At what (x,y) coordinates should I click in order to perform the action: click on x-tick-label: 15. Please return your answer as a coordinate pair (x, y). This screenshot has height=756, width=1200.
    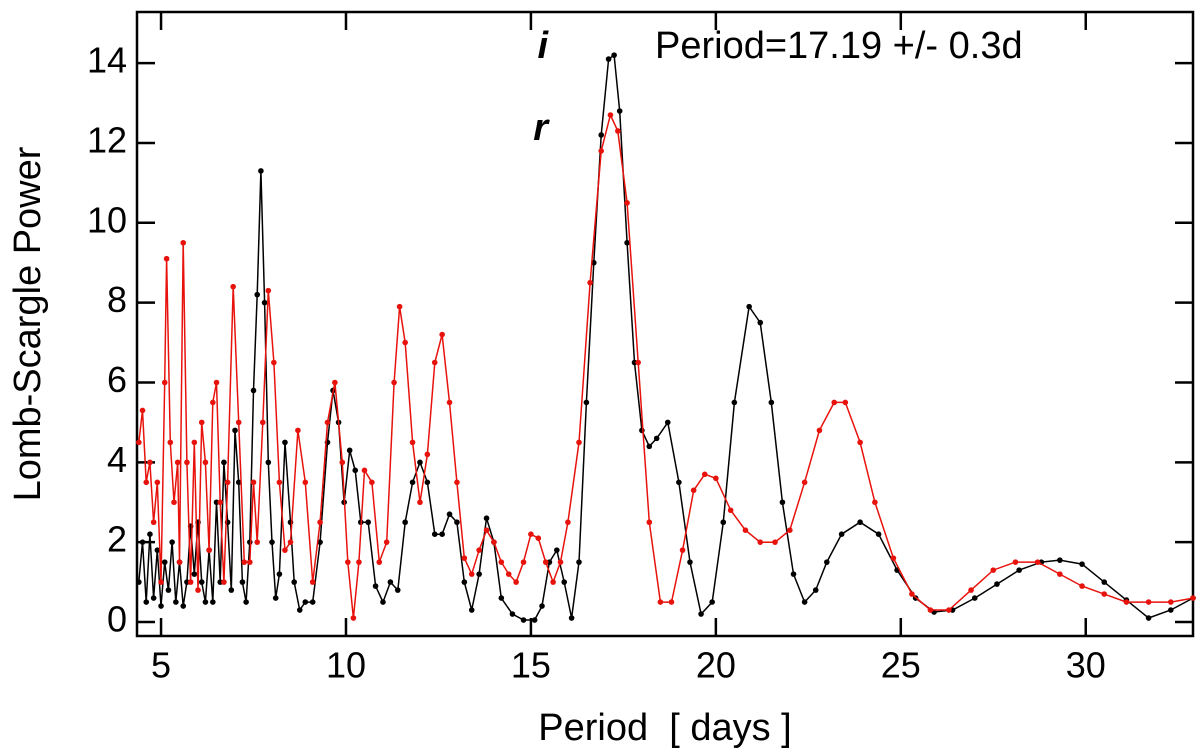
    Looking at the image, I should click on (531, 665).